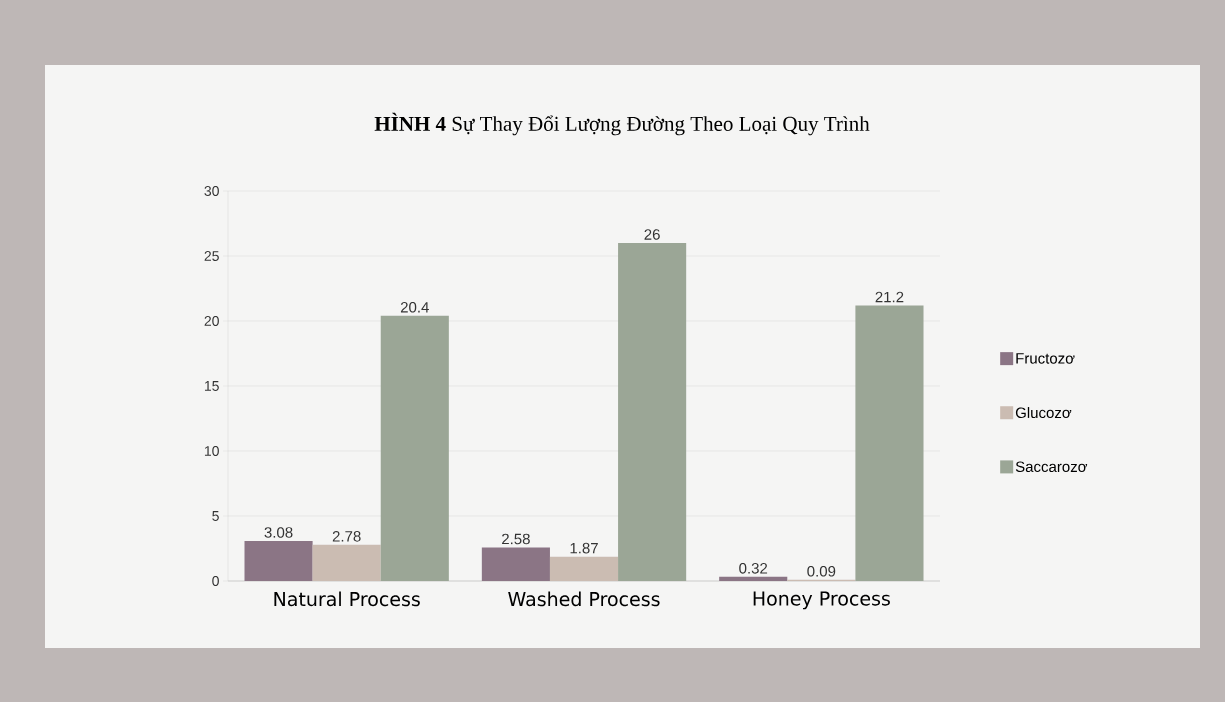 This screenshot has height=702, width=1225. What do you see at coordinates (215, 581) in the screenshot?
I see `y-tick-label: 0` at bounding box center [215, 581].